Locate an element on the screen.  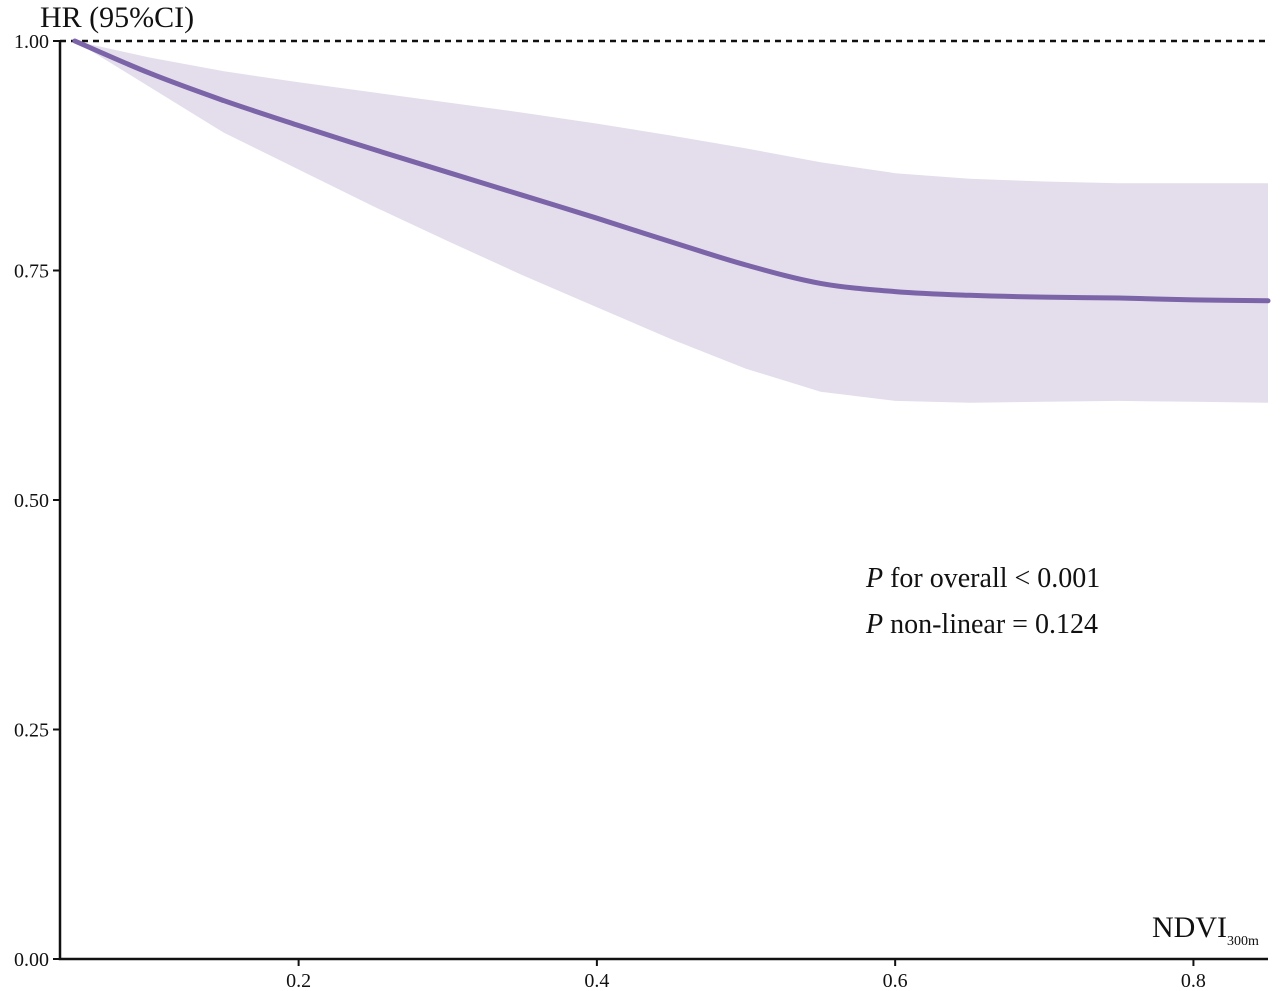
y-tick-label: 0.75 is located at coordinates (31, 272).